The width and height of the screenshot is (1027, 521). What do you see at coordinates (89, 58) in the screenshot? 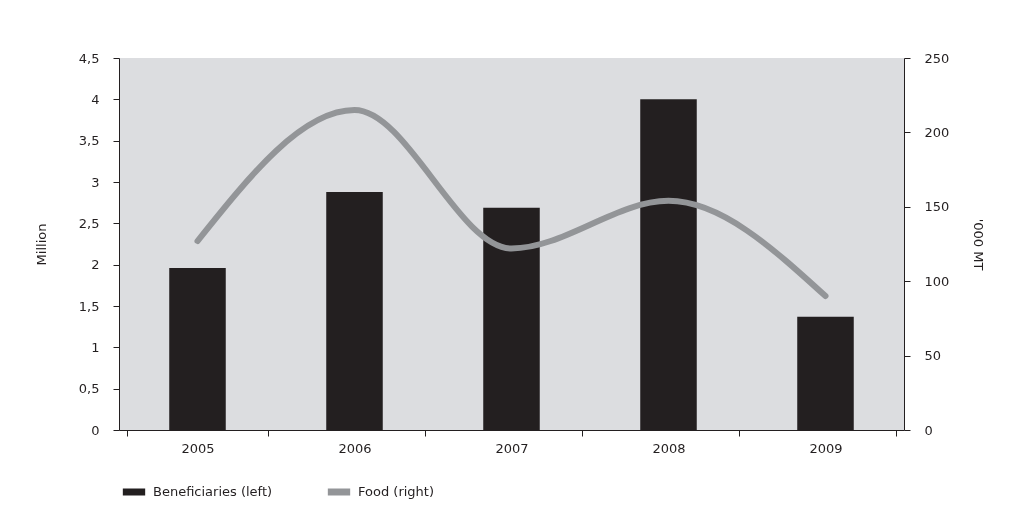
I see `y-tick-label: 4,5` at bounding box center [89, 58].